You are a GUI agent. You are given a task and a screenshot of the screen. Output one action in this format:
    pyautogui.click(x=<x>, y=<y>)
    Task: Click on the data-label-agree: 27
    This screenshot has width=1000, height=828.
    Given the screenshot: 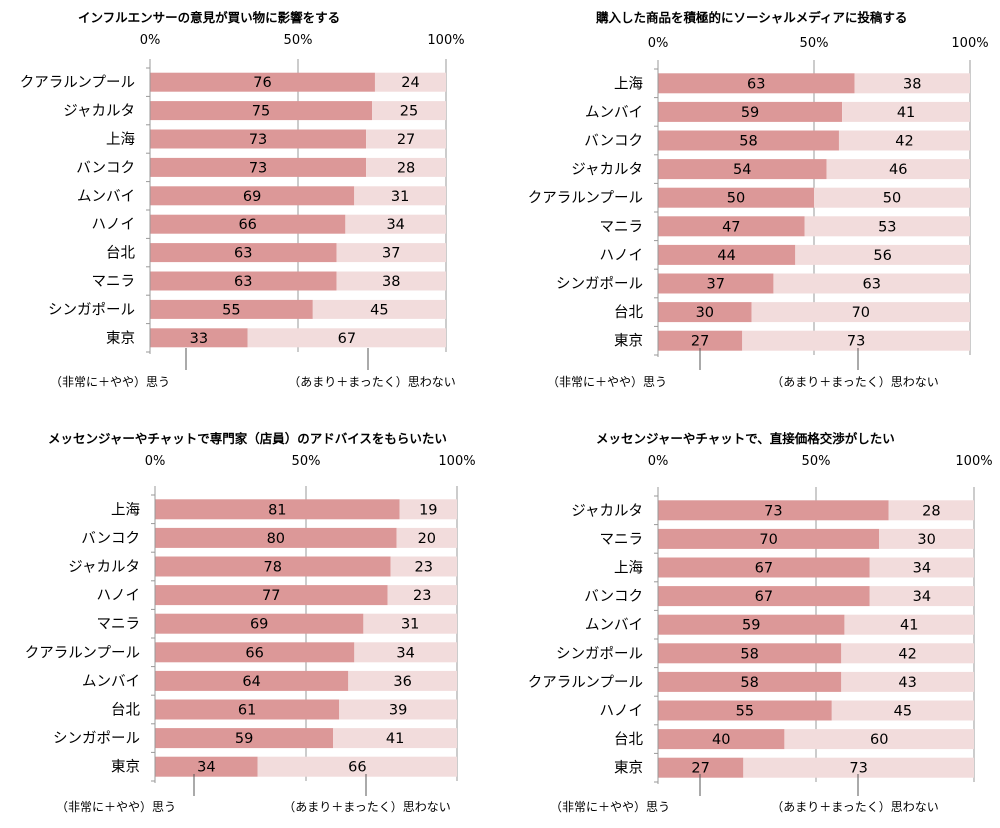 What is the action you would take?
    pyautogui.click(x=700, y=769)
    